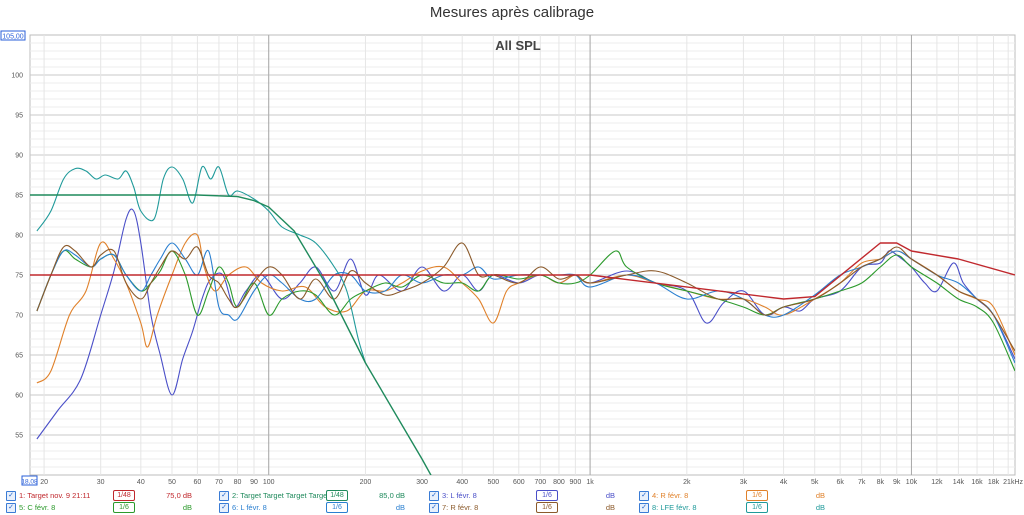  I want to click on y-tick-label: 95, so click(19, 116).